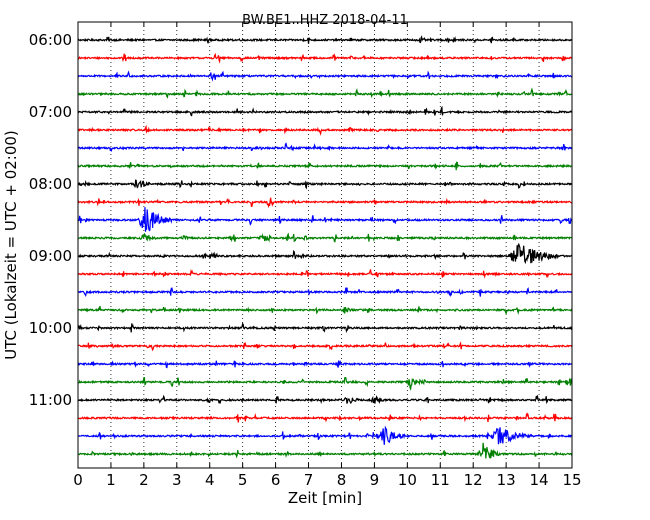 The height and width of the screenshot is (520, 650). What do you see at coordinates (210, 480) in the screenshot?
I see `x-tick-label: 4` at bounding box center [210, 480].